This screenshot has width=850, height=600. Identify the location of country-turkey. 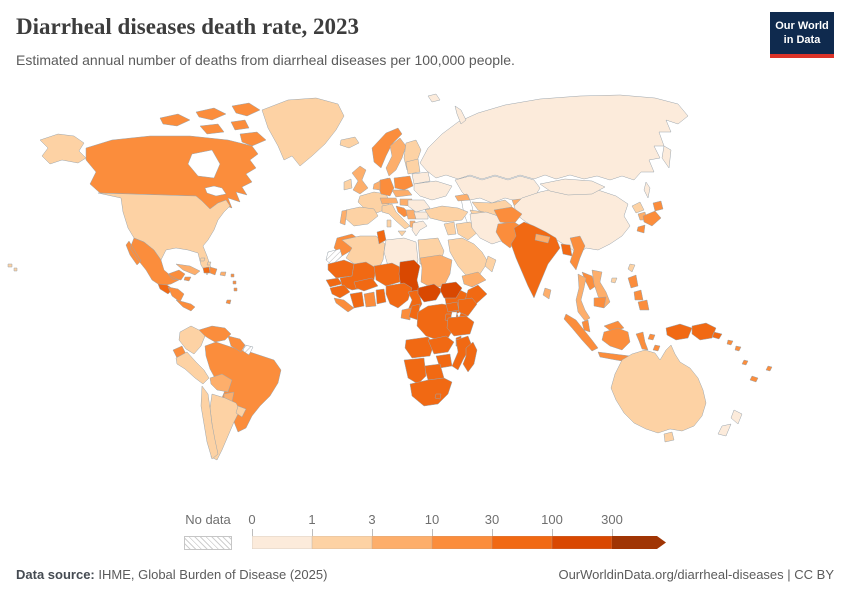
(446, 214).